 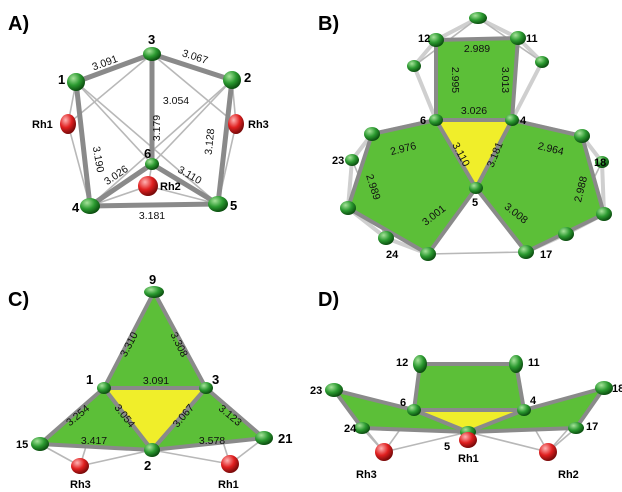 What do you see at coordinates (424, 39) in the screenshot?
I see `atom-label: 12` at bounding box center [424, 39].